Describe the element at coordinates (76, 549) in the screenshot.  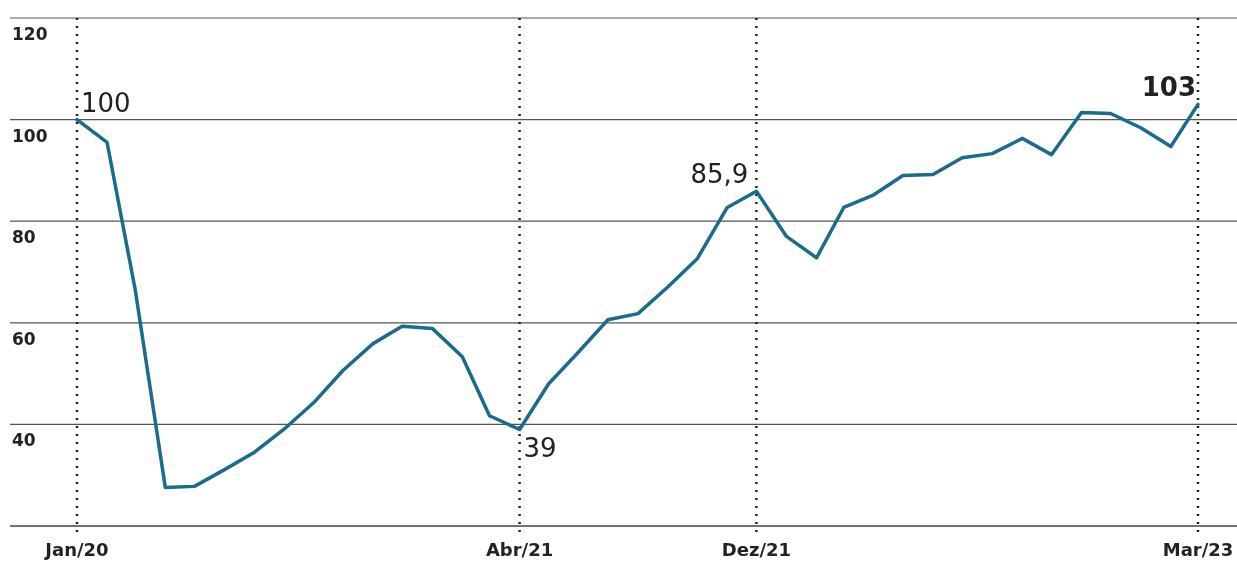
I see `x-tick-label: Jan/20` at that location.